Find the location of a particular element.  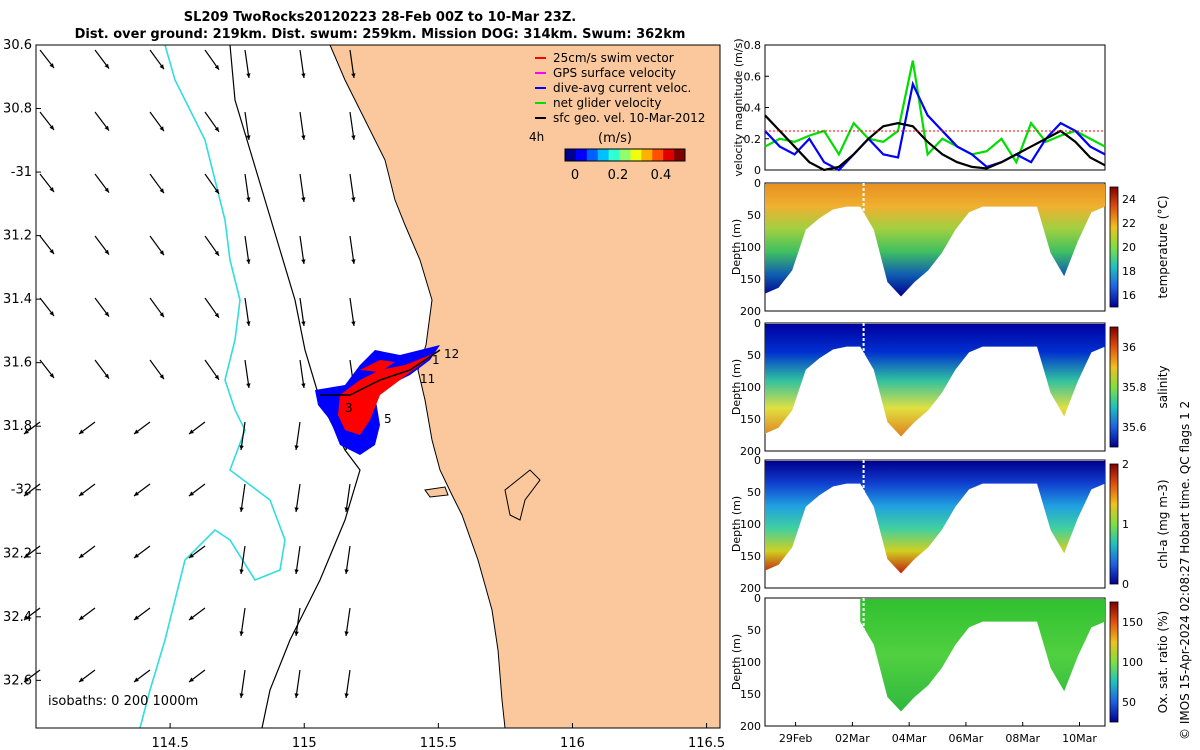

legend-label: 25cm/s swim vector is located at coordinates (613, 58).